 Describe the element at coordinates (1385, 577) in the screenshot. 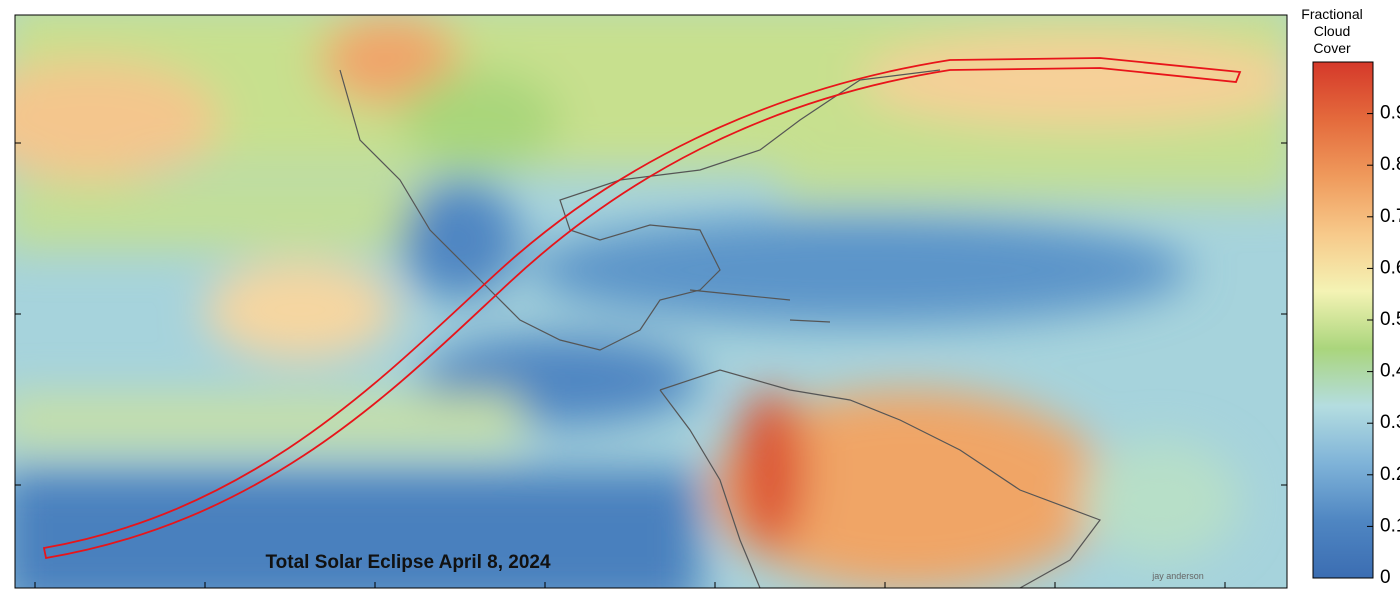

I see `colorbar-tick-label: 0` at that location.